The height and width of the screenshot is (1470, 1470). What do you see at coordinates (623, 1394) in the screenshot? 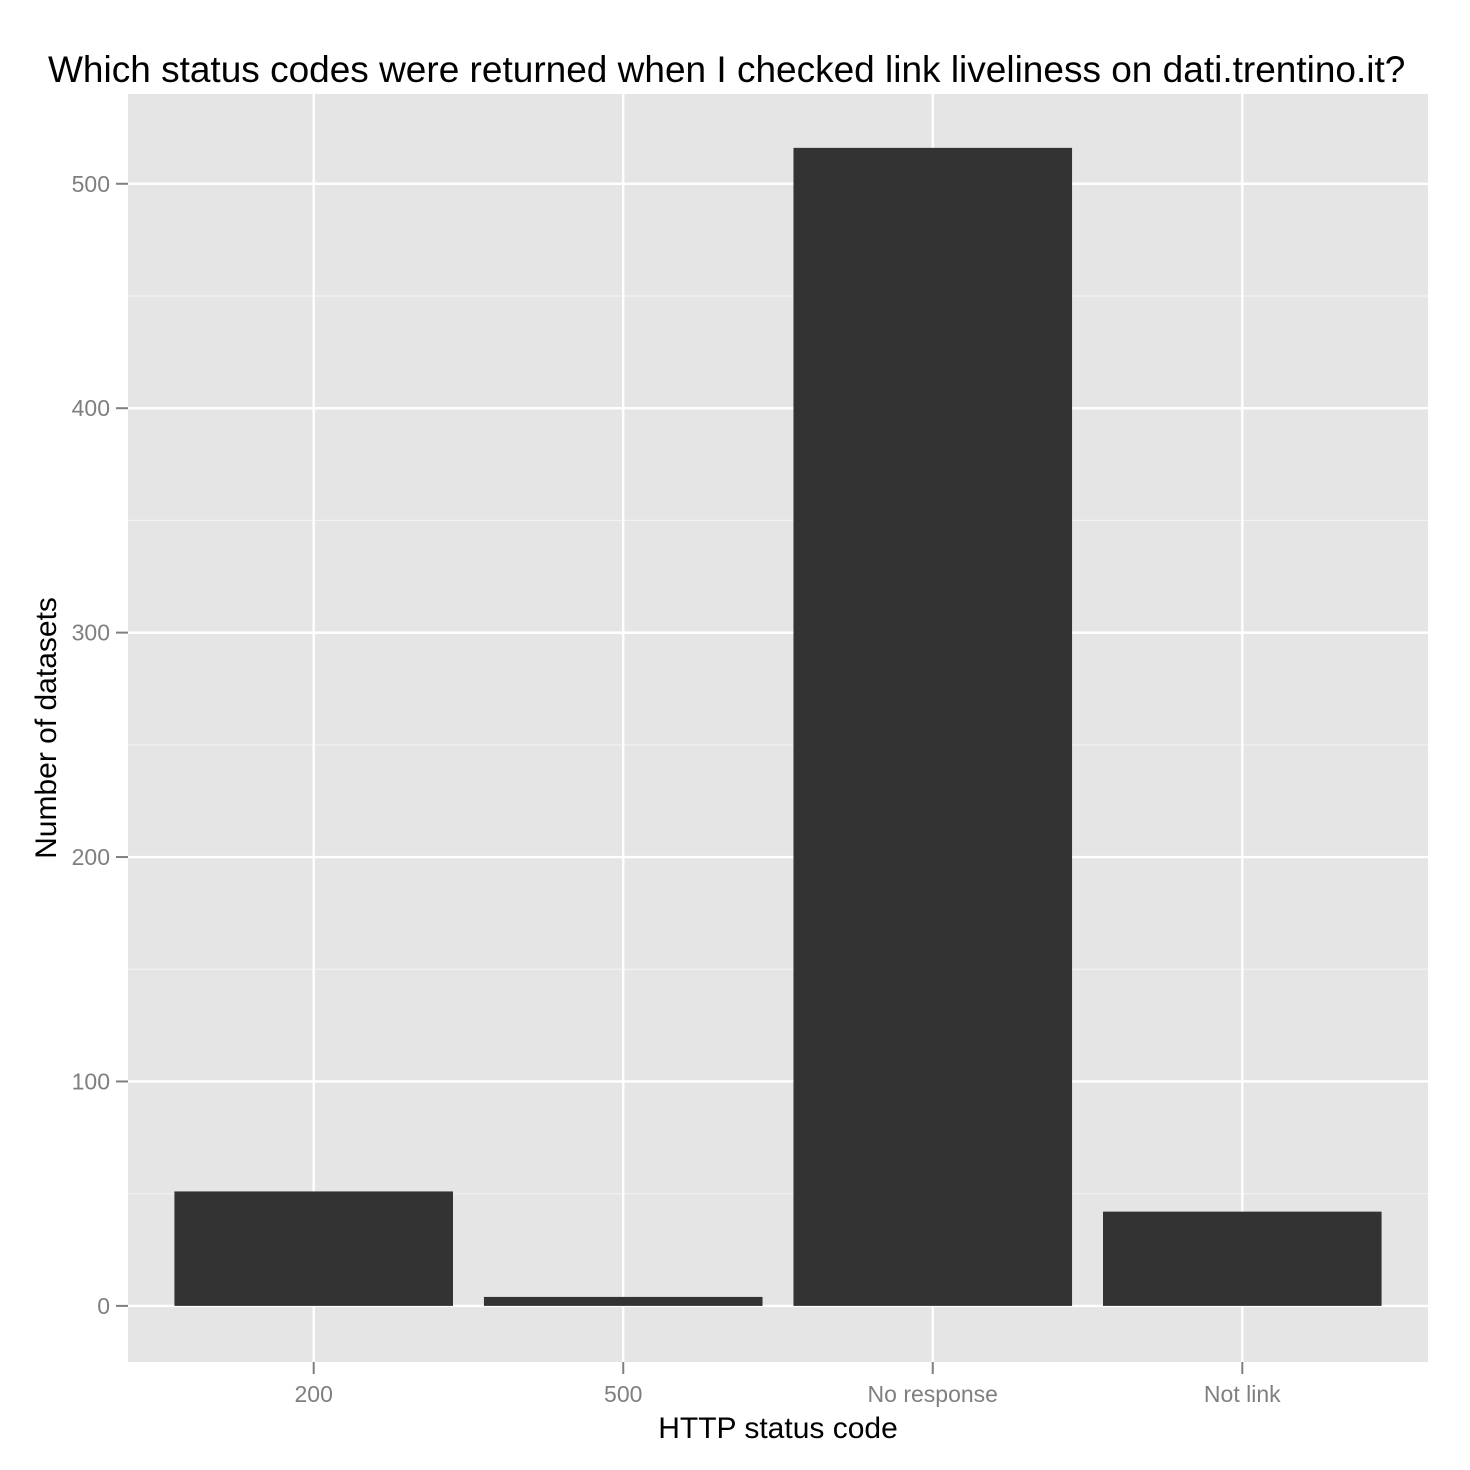
I see `x-tick-label: 500` at bounding box center [623, 1394].